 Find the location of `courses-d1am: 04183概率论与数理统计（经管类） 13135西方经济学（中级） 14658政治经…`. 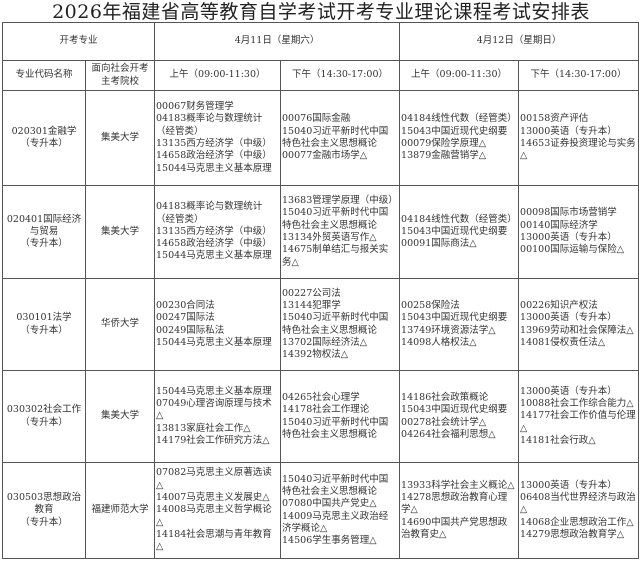

courses-d1am: 04183概率论与数理统计（经管类） 13135西方经济学（中级） 14658政治经… is located at coordinates (218, 232).